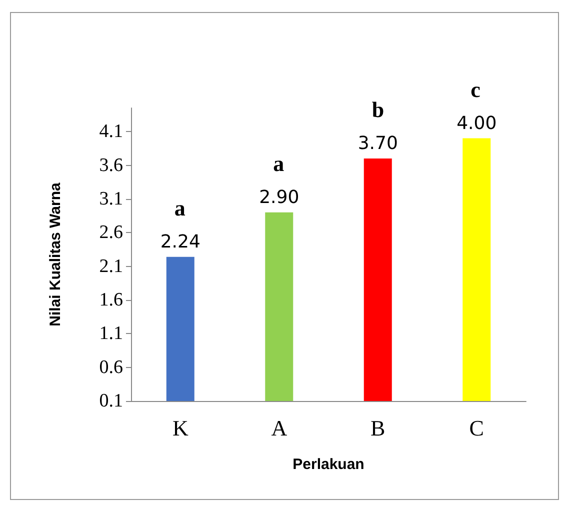  Describe the element at coordinates (111, 299) in the screenshot. I see `y-tick-label: 1.6` at that location.